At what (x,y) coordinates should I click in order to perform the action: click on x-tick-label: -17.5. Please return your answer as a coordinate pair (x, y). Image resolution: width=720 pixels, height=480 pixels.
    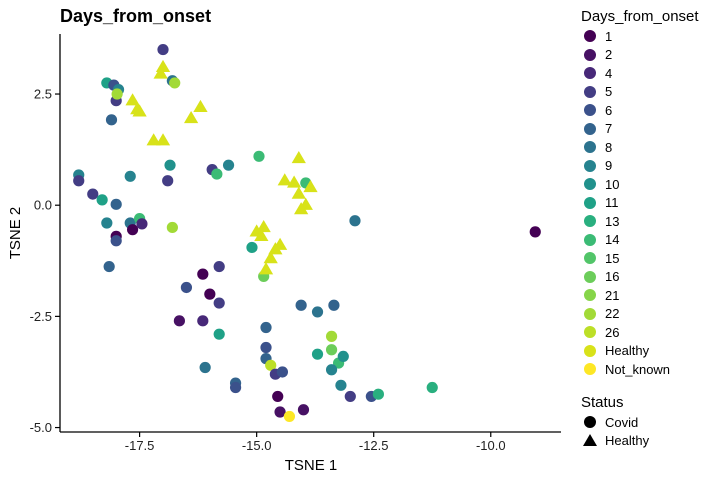
    Looking at the image, I should click on (140, 445).